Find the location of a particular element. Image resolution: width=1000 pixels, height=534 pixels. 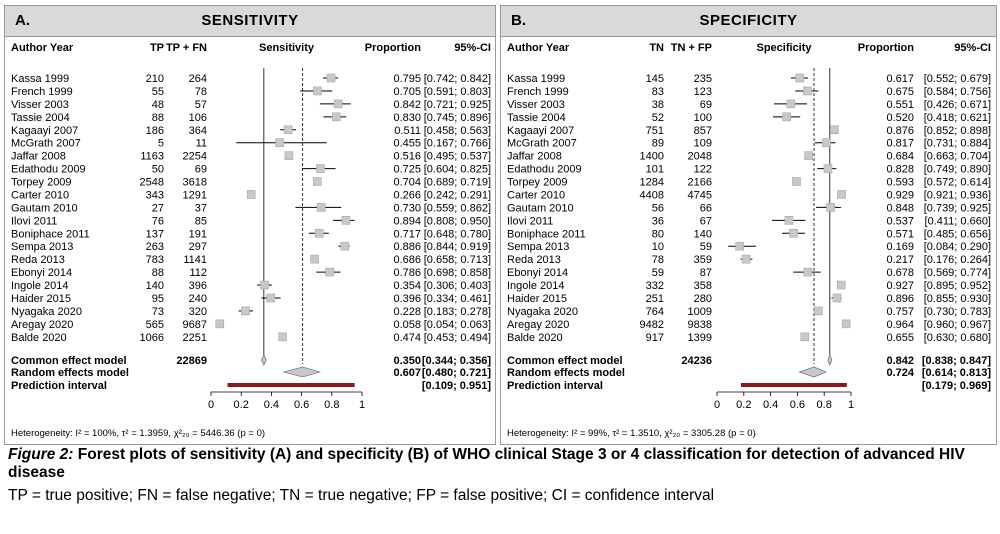

study-positives: 88 is located at coordinates (158, 118).